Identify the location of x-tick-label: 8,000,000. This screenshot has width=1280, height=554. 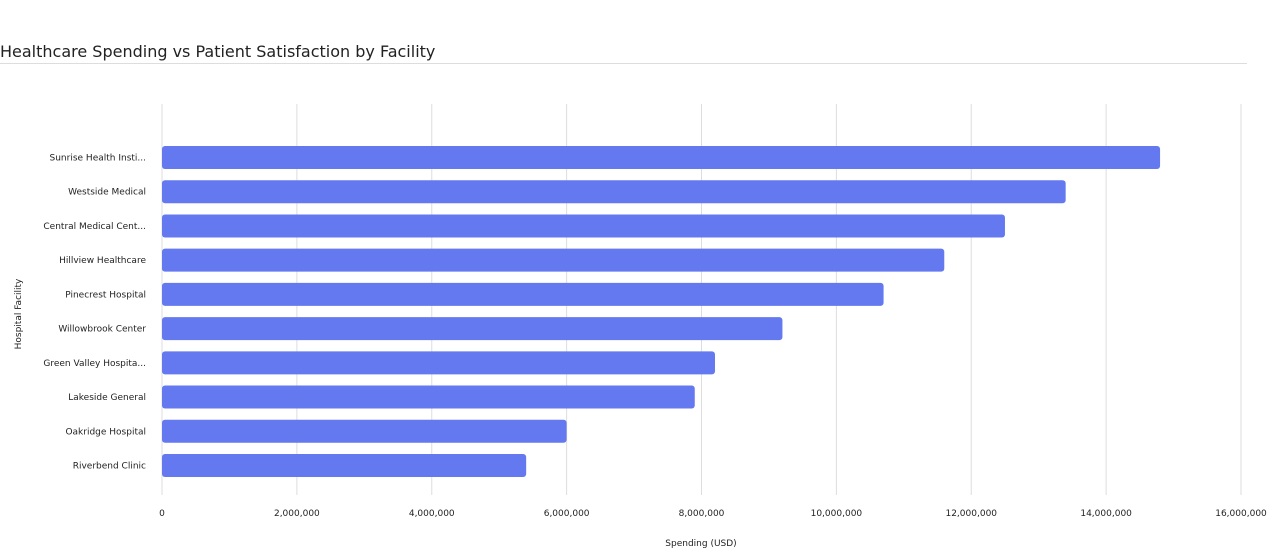
(702, 514).